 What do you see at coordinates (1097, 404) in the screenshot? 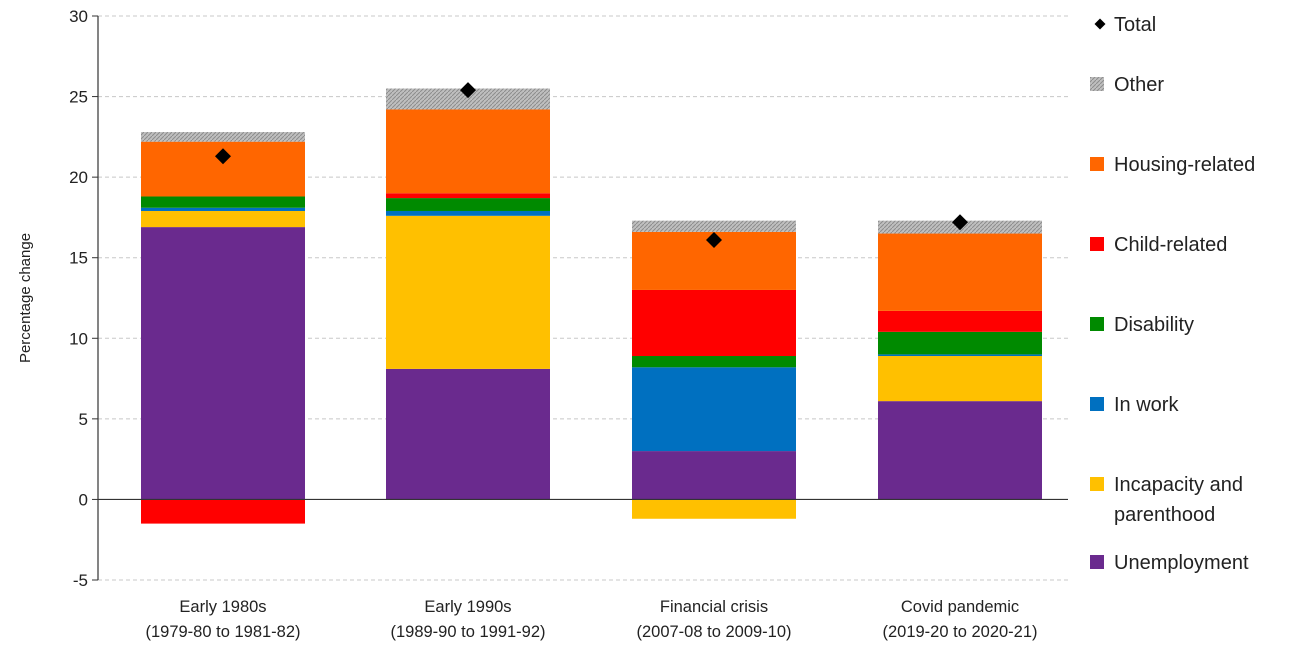
I see `legend-swatch-in-work` at bounding box center [1097, 404].